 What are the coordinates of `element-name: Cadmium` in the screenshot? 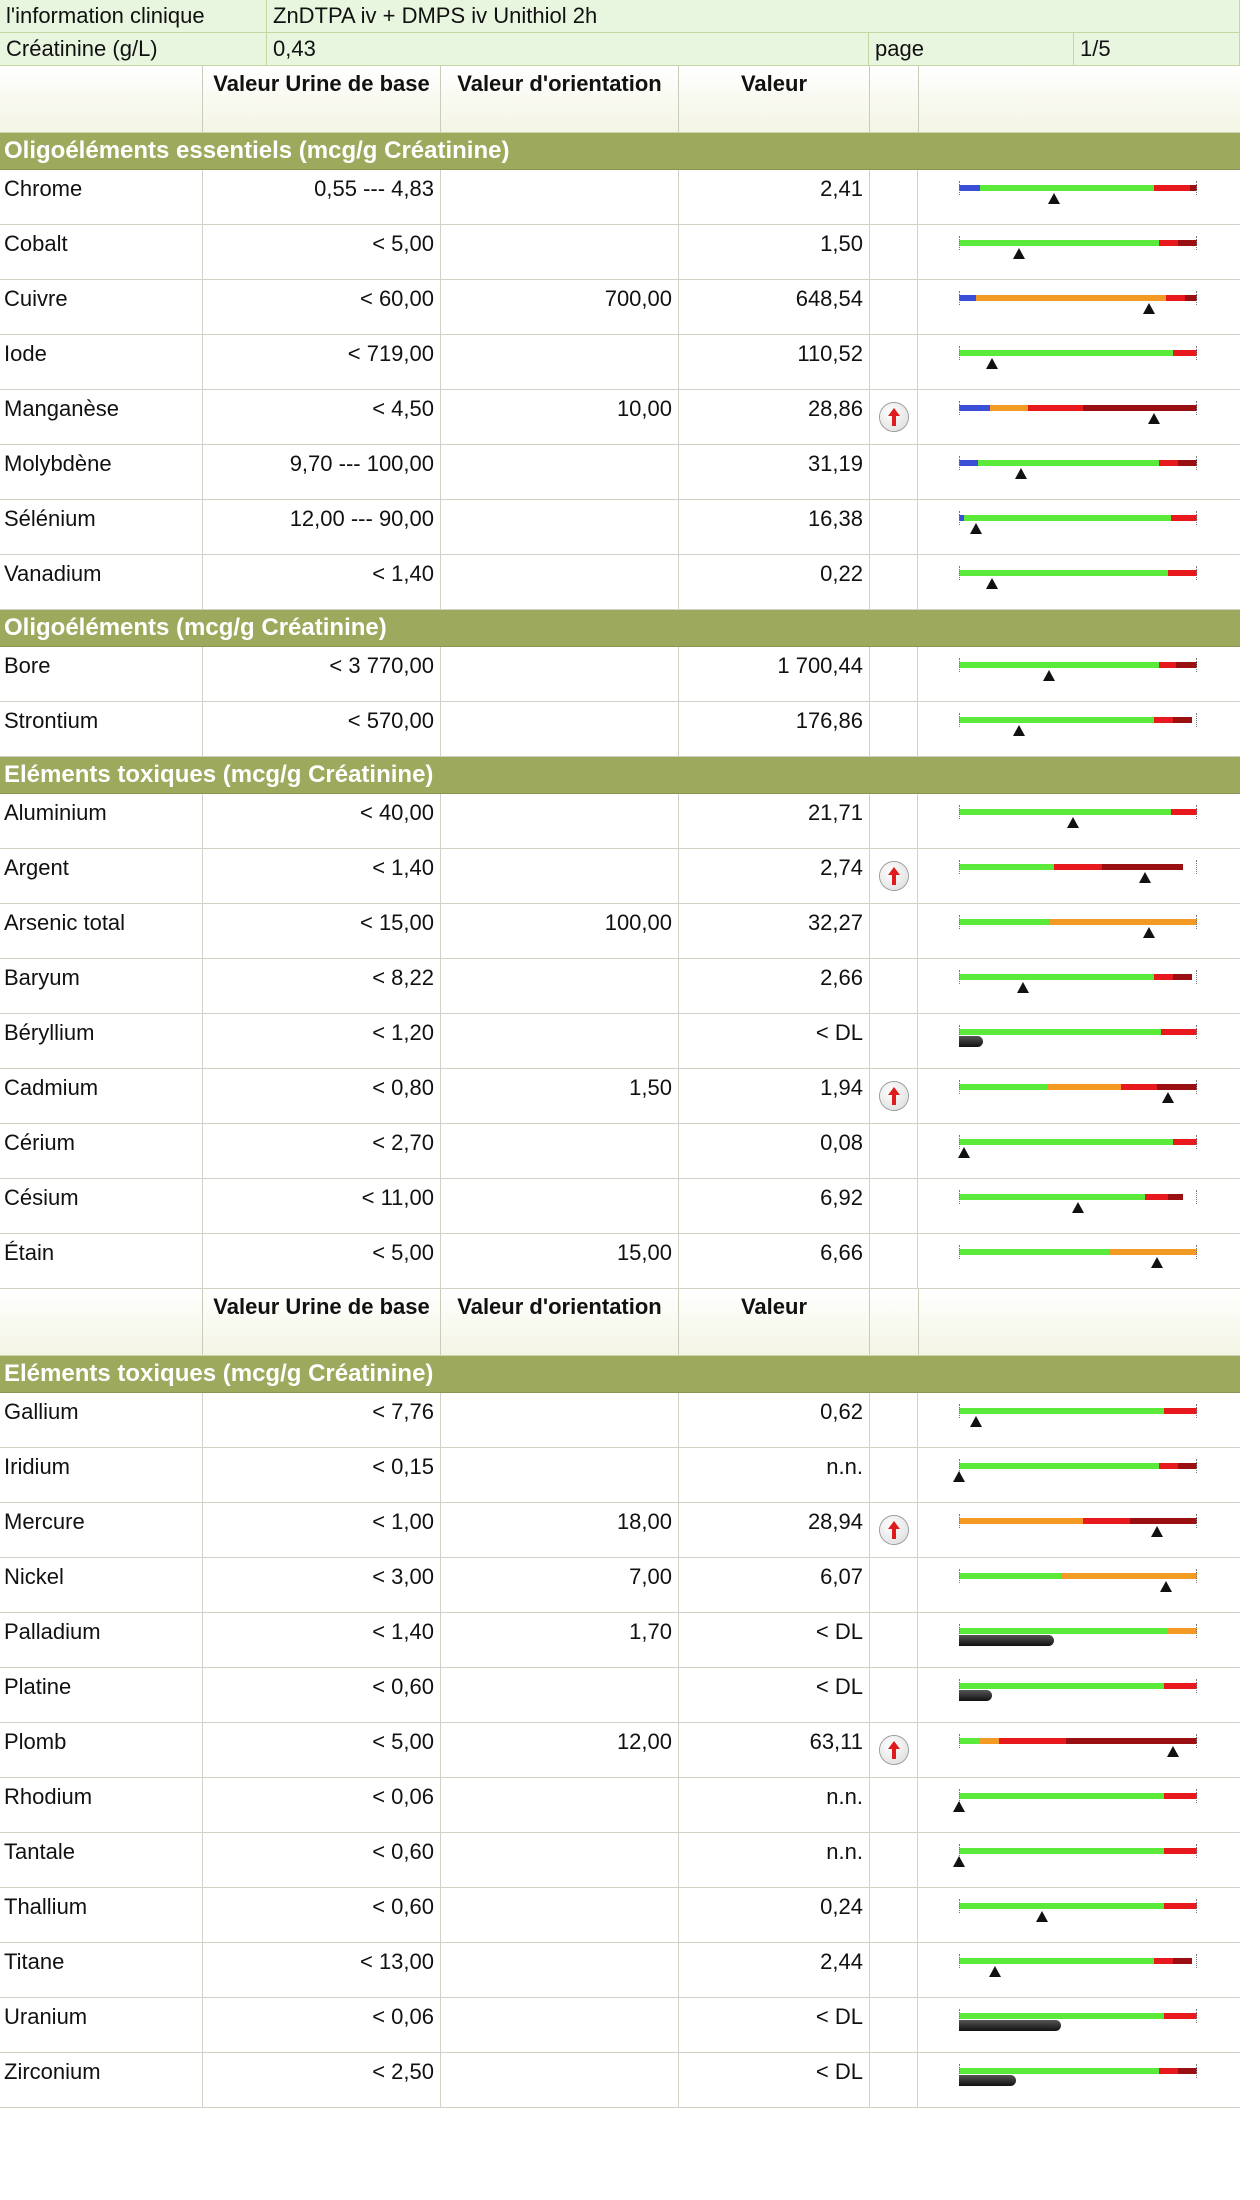 It's located at (101, 1096).